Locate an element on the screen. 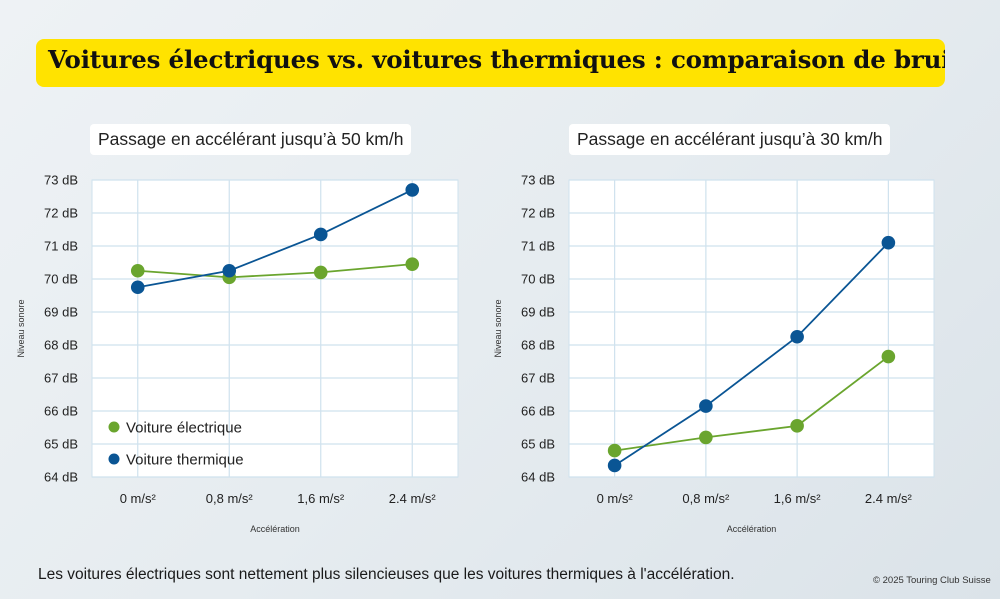  legend-label-electric: Voiture électrique is located at coordinates (184, 428).